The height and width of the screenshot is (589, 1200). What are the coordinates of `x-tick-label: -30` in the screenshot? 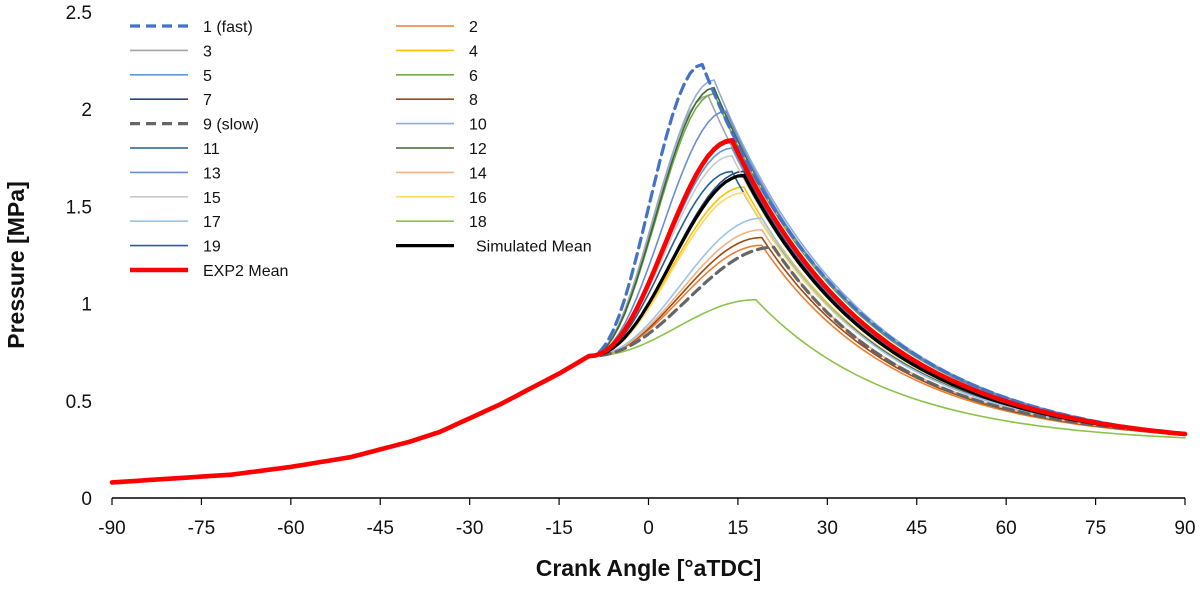 It's located at (469, 528).